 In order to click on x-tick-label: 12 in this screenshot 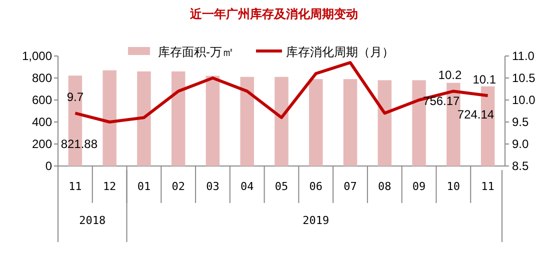, I will do `click(109, 186)`.